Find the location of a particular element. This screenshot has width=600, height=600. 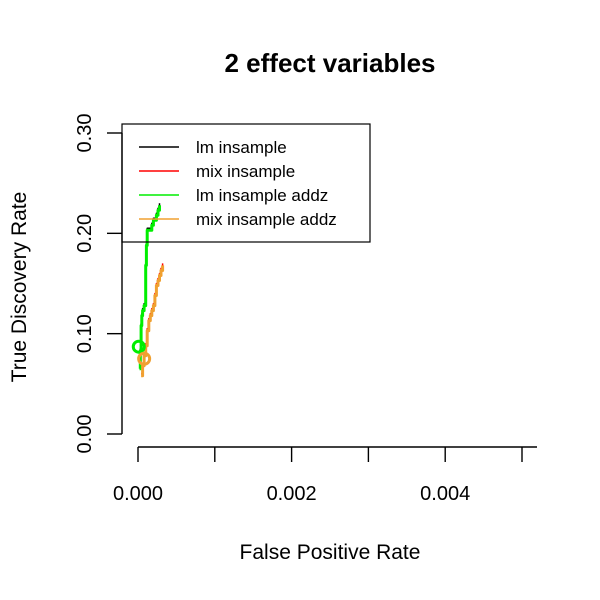

legend-label: mix insample addz is located at coordinates (266, 219).